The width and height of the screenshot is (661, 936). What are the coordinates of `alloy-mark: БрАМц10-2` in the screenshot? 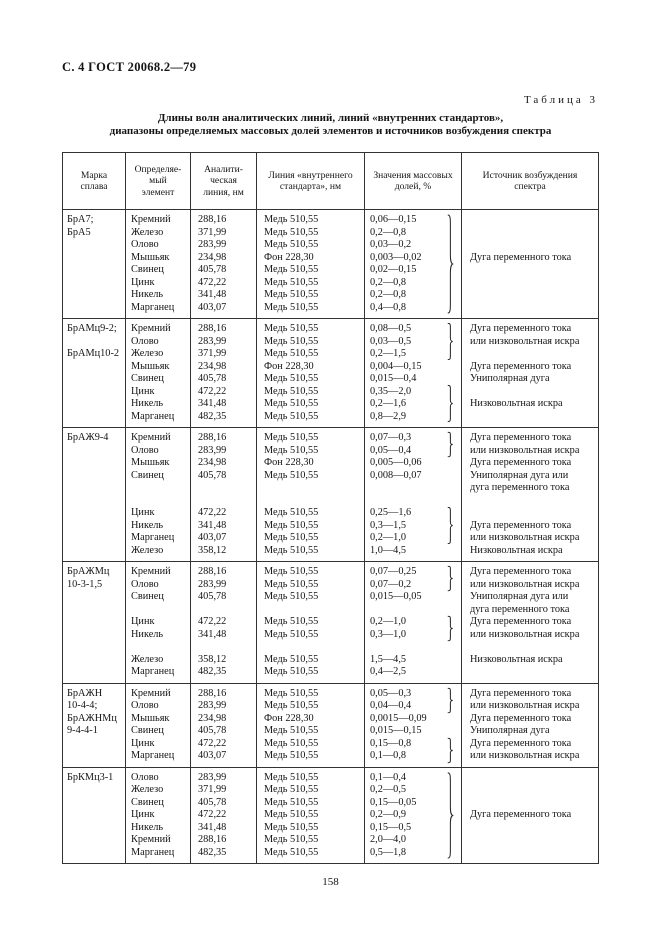 It's located at (93, 353).